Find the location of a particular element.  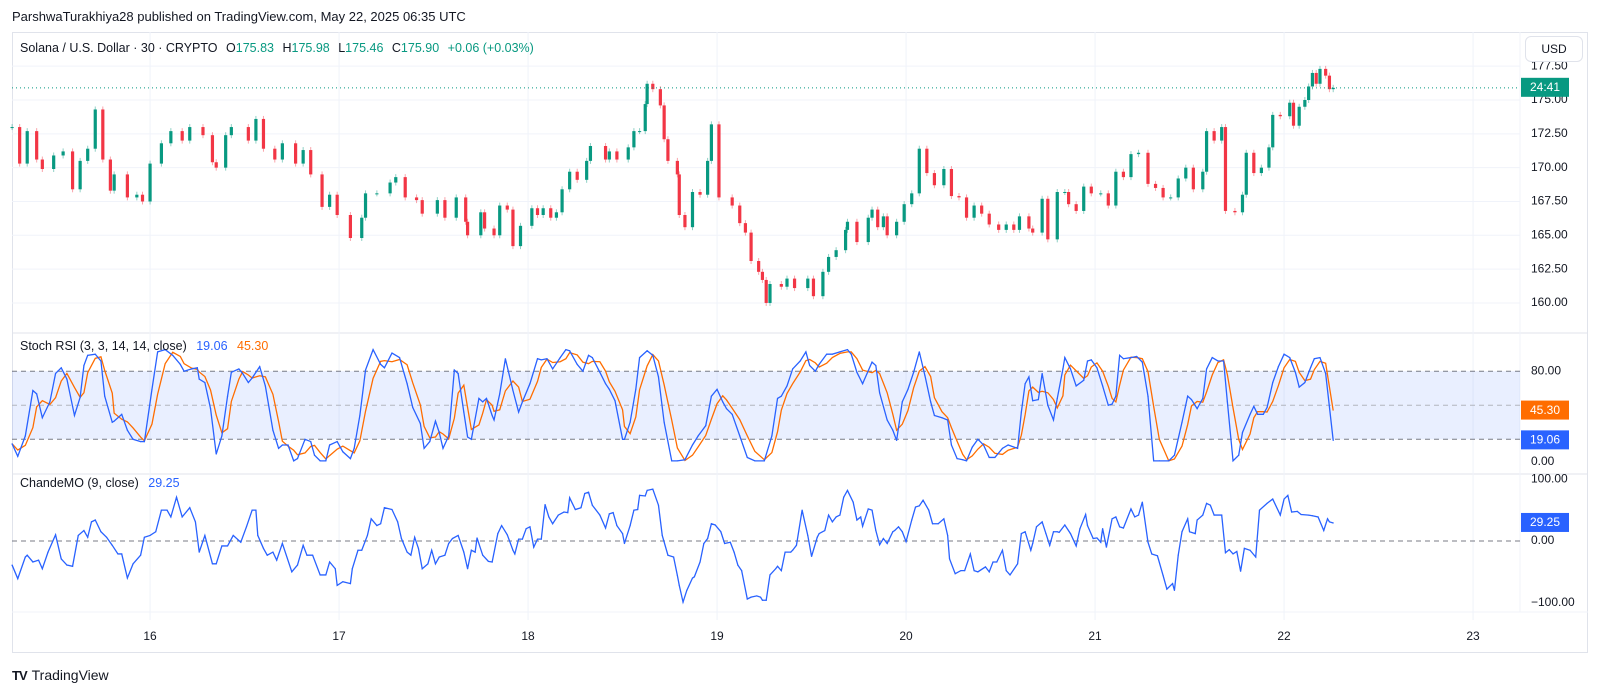

close-label: C is located at coordinates (396, 48).